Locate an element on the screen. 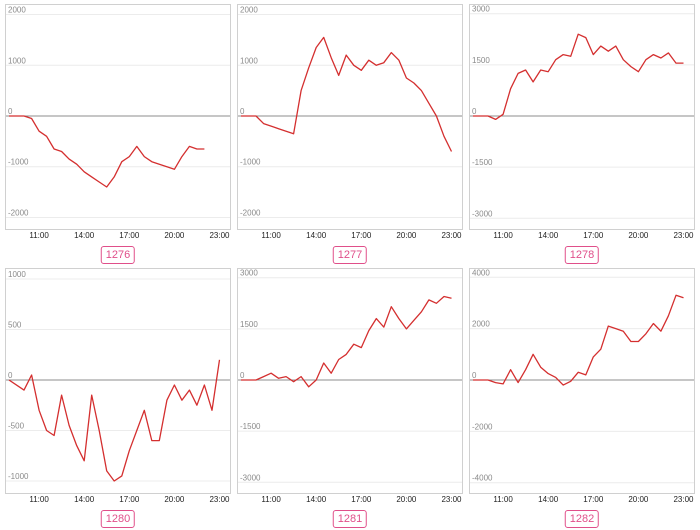 The height and width of the screenshot is (530, 700). chart-id-badge: 1276 is located at coordinates (118, 255).